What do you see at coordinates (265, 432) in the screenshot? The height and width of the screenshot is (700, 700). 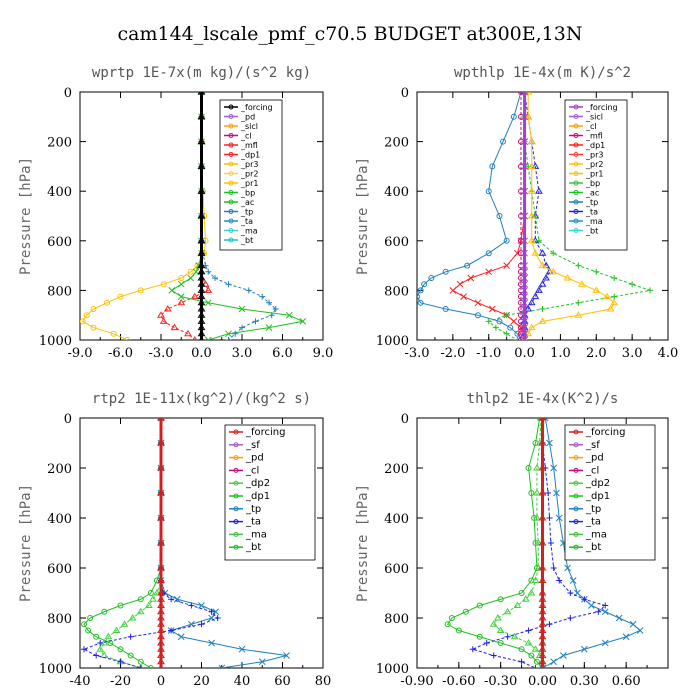 I see `legend-label: _forcing` at bounding box center [265, 432].